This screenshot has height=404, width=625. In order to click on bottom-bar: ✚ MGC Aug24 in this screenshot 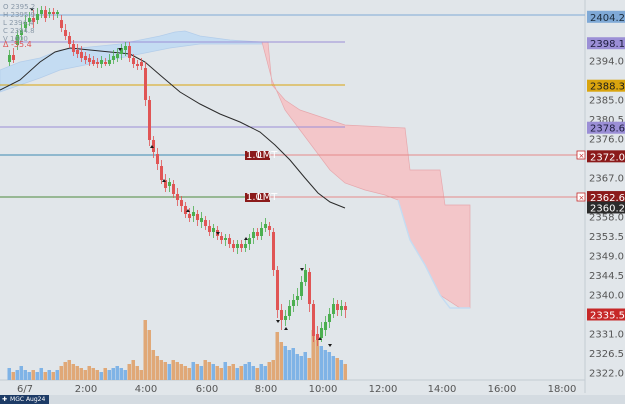, I will do `click(312, 399)`.